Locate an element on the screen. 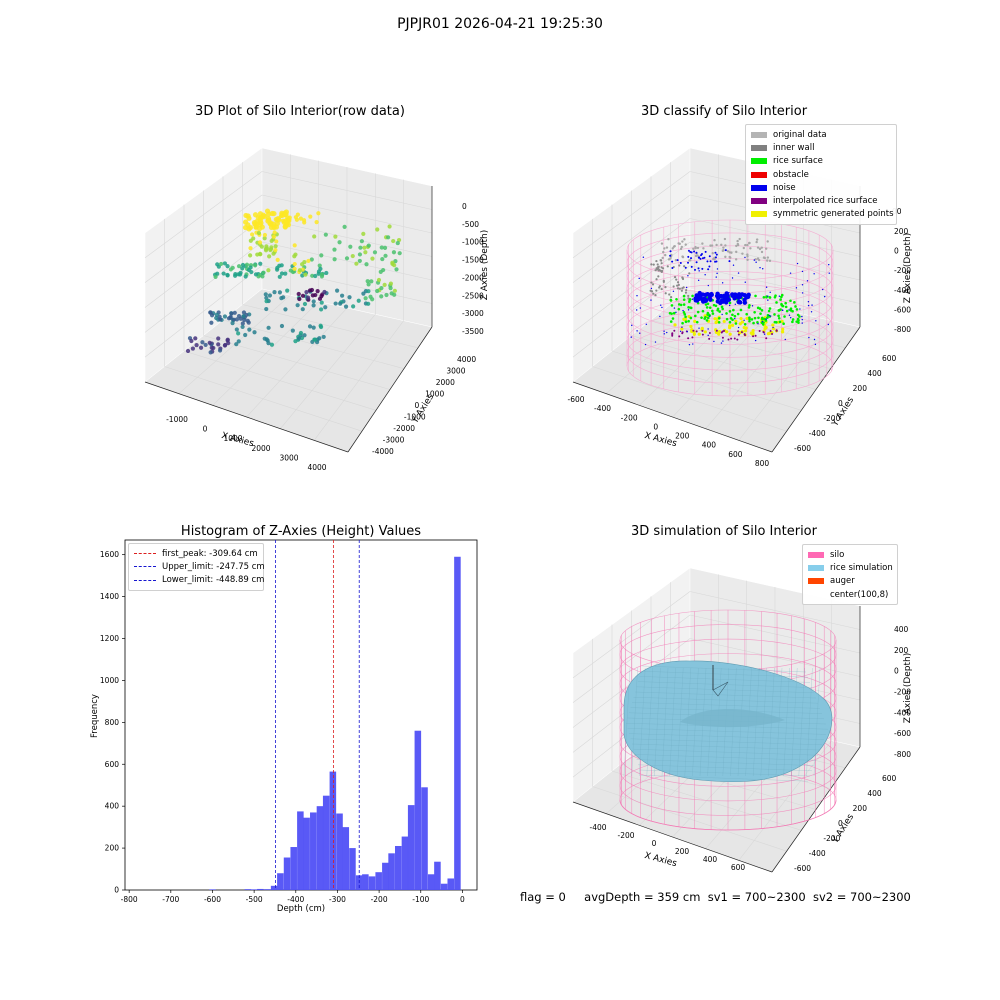  legend-entry: interpolated rice surface is located at coordinates (821, 200).